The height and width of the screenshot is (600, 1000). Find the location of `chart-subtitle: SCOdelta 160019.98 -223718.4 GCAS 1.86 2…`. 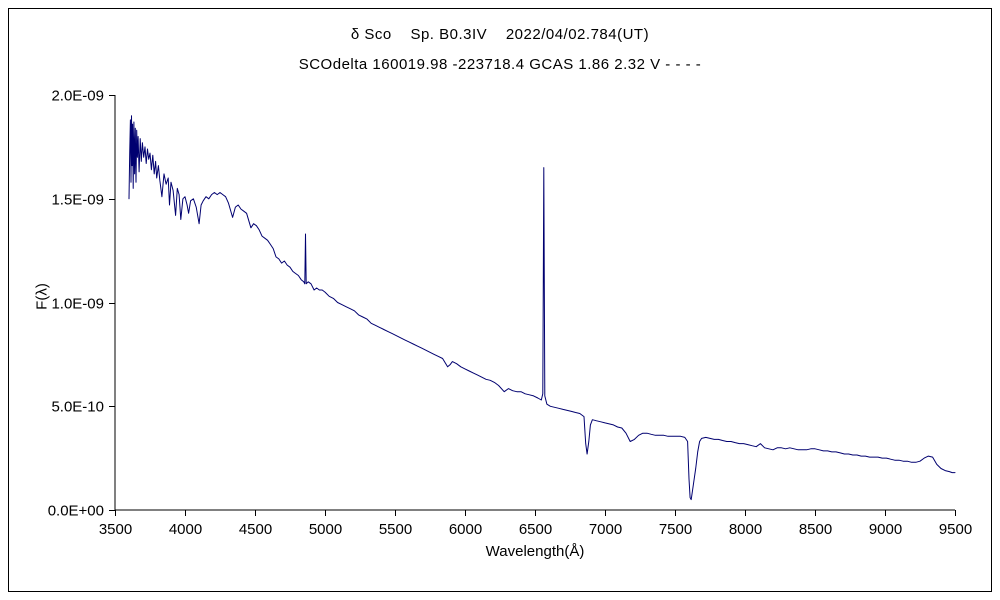

chart-subtitle: SCOdelta 160019.98 -223718.4 GCAS 1.86 2… is located at coordinates (500, 64).